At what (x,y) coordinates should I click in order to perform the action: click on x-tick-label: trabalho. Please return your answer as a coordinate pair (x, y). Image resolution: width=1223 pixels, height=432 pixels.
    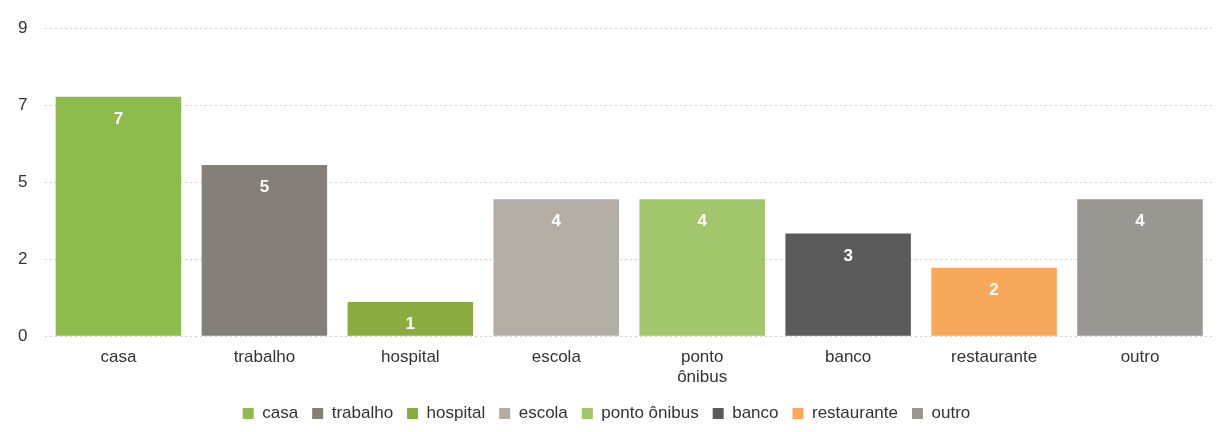
    Looking at the image, I should click on (264, 357).